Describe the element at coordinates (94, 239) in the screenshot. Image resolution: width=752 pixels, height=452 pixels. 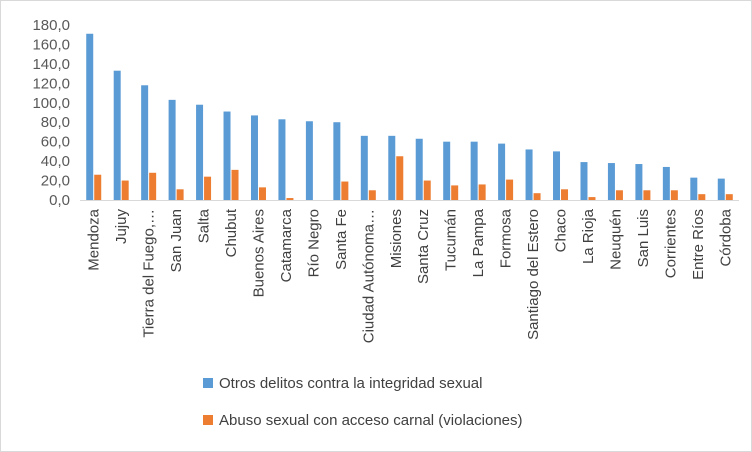
I see `x-category-label: Mendoza` at that location.